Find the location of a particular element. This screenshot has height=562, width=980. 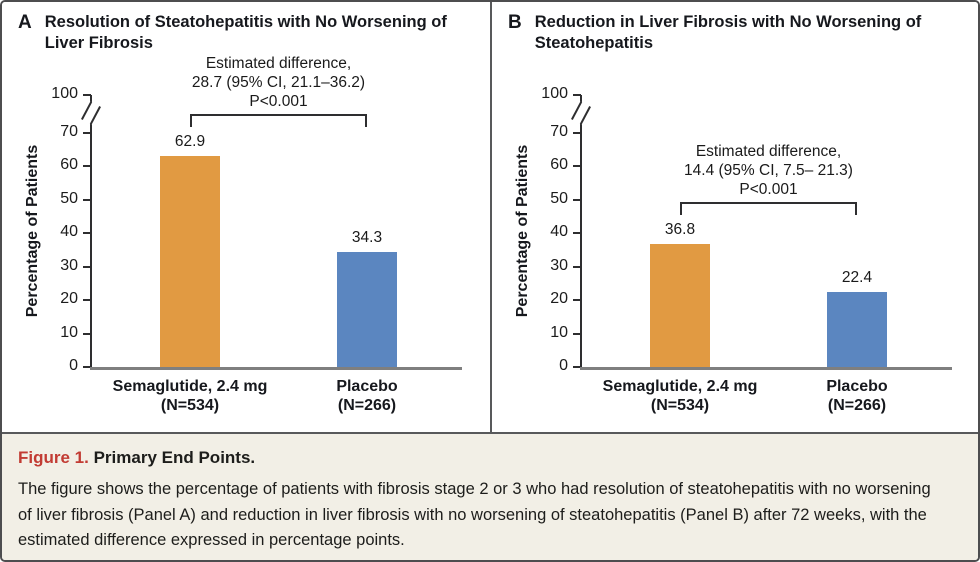

annotation-line: 28.7 (95% CI, 21.1–36.2) is located at coordinates (278, 83).